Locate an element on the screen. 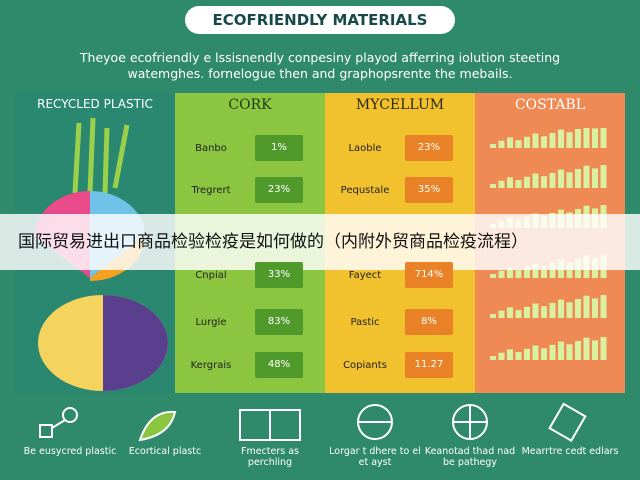 Image resolution: width=640 pixels, height=480 pixels. banner: 国际贸易进出口商品检验检疫是如何做的（内附外贸商品检疫流程） is located at coordinates (320, 242).